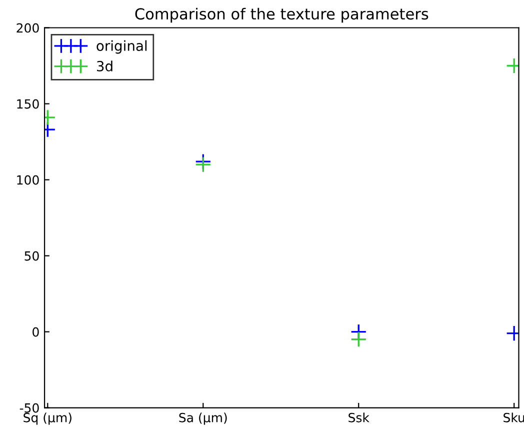  I want to click on y-tick-label: 0, so click(35, 332).